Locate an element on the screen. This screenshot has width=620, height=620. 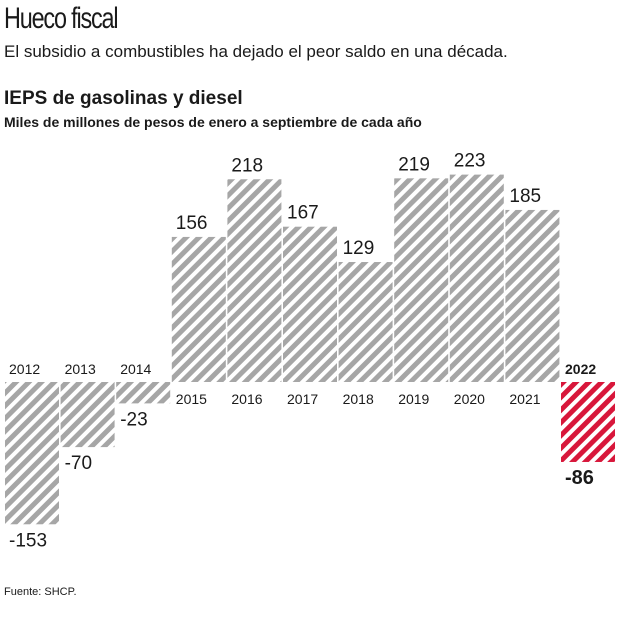
chart-title: IEPS de gasolinas y diesel is located at coordinates (123, 98).